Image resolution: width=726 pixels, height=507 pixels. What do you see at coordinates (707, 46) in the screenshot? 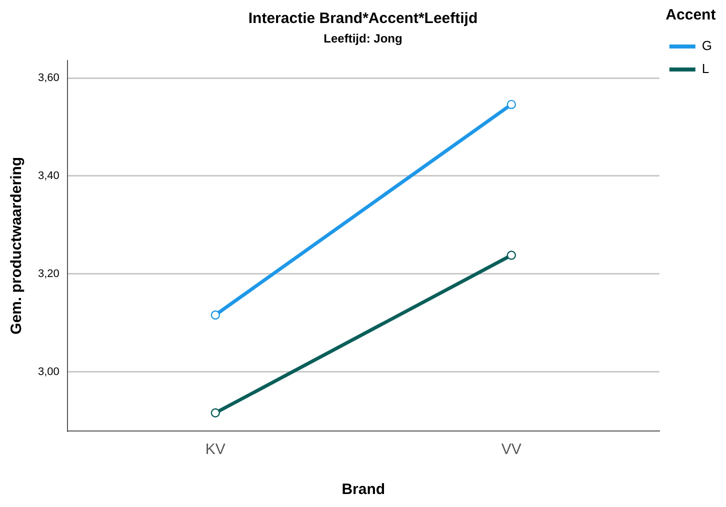
I see `legend-label: G` at bounding box center [707, 46].